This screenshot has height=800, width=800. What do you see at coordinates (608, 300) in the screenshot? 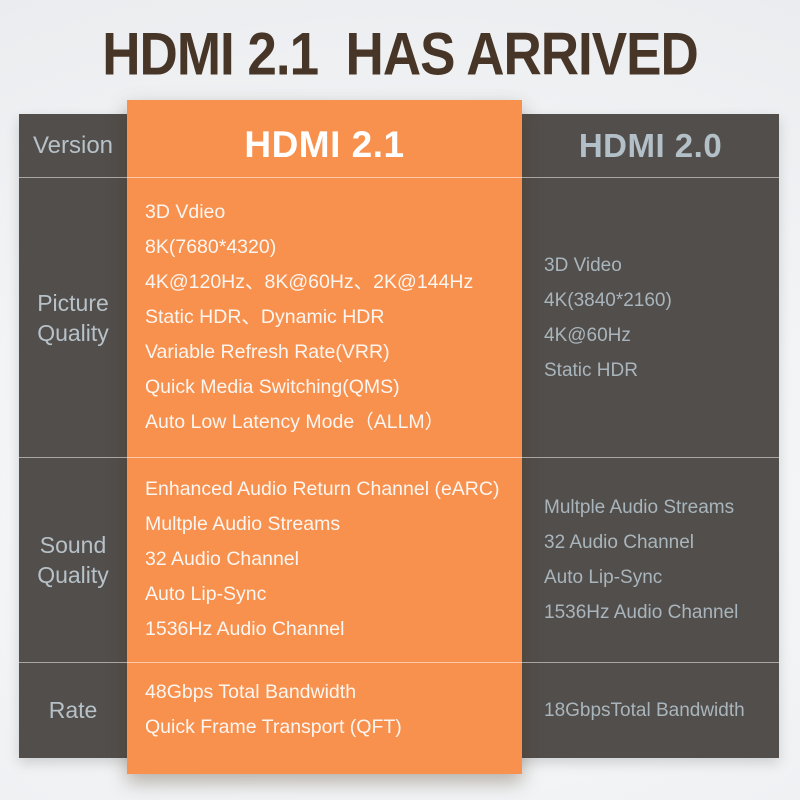
I see `feature-line: 4K(3840*2160)` at bounding box center [608, 300].